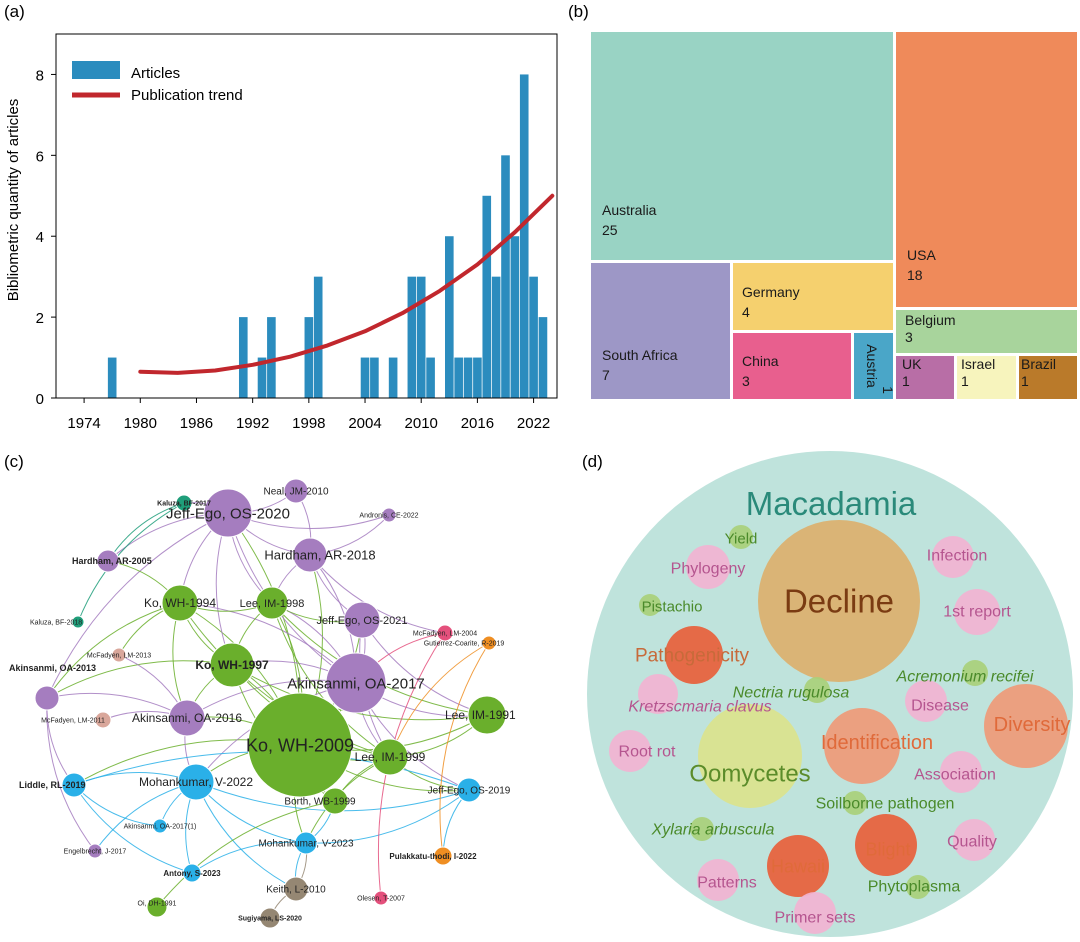 This screenshot has width=1080, height=942. Describe the element at coordinates (487, 296) in the screenshot. I see `bar-2017` at that location.